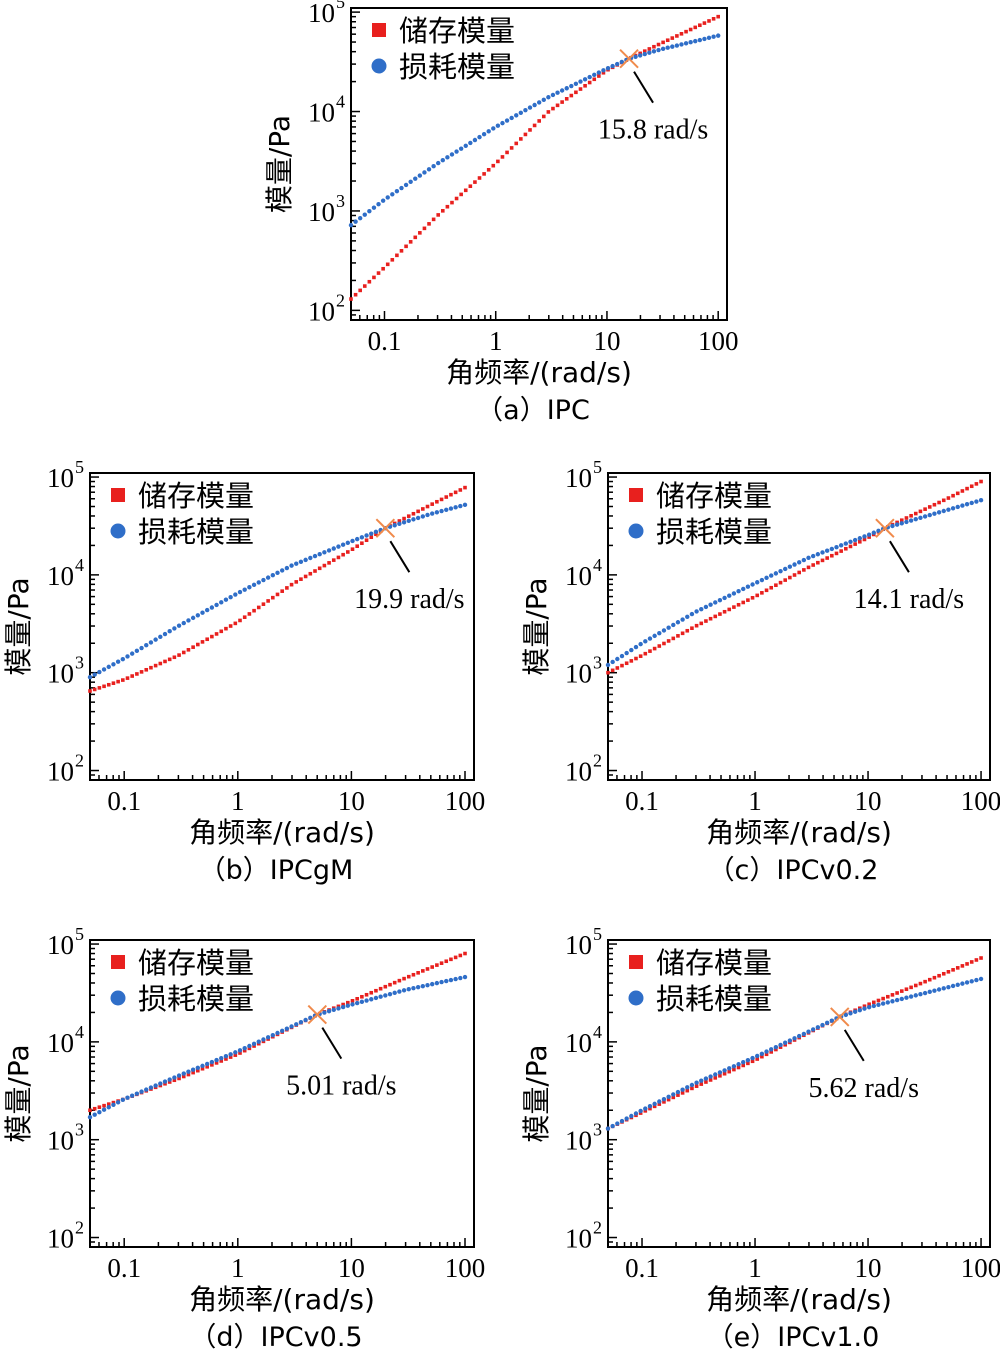 This screenshot has width=1000, height=1361. Describe the element at coordinates (340, 102) in the screenshot. I see `y-tick-exponent: 4` at that location.